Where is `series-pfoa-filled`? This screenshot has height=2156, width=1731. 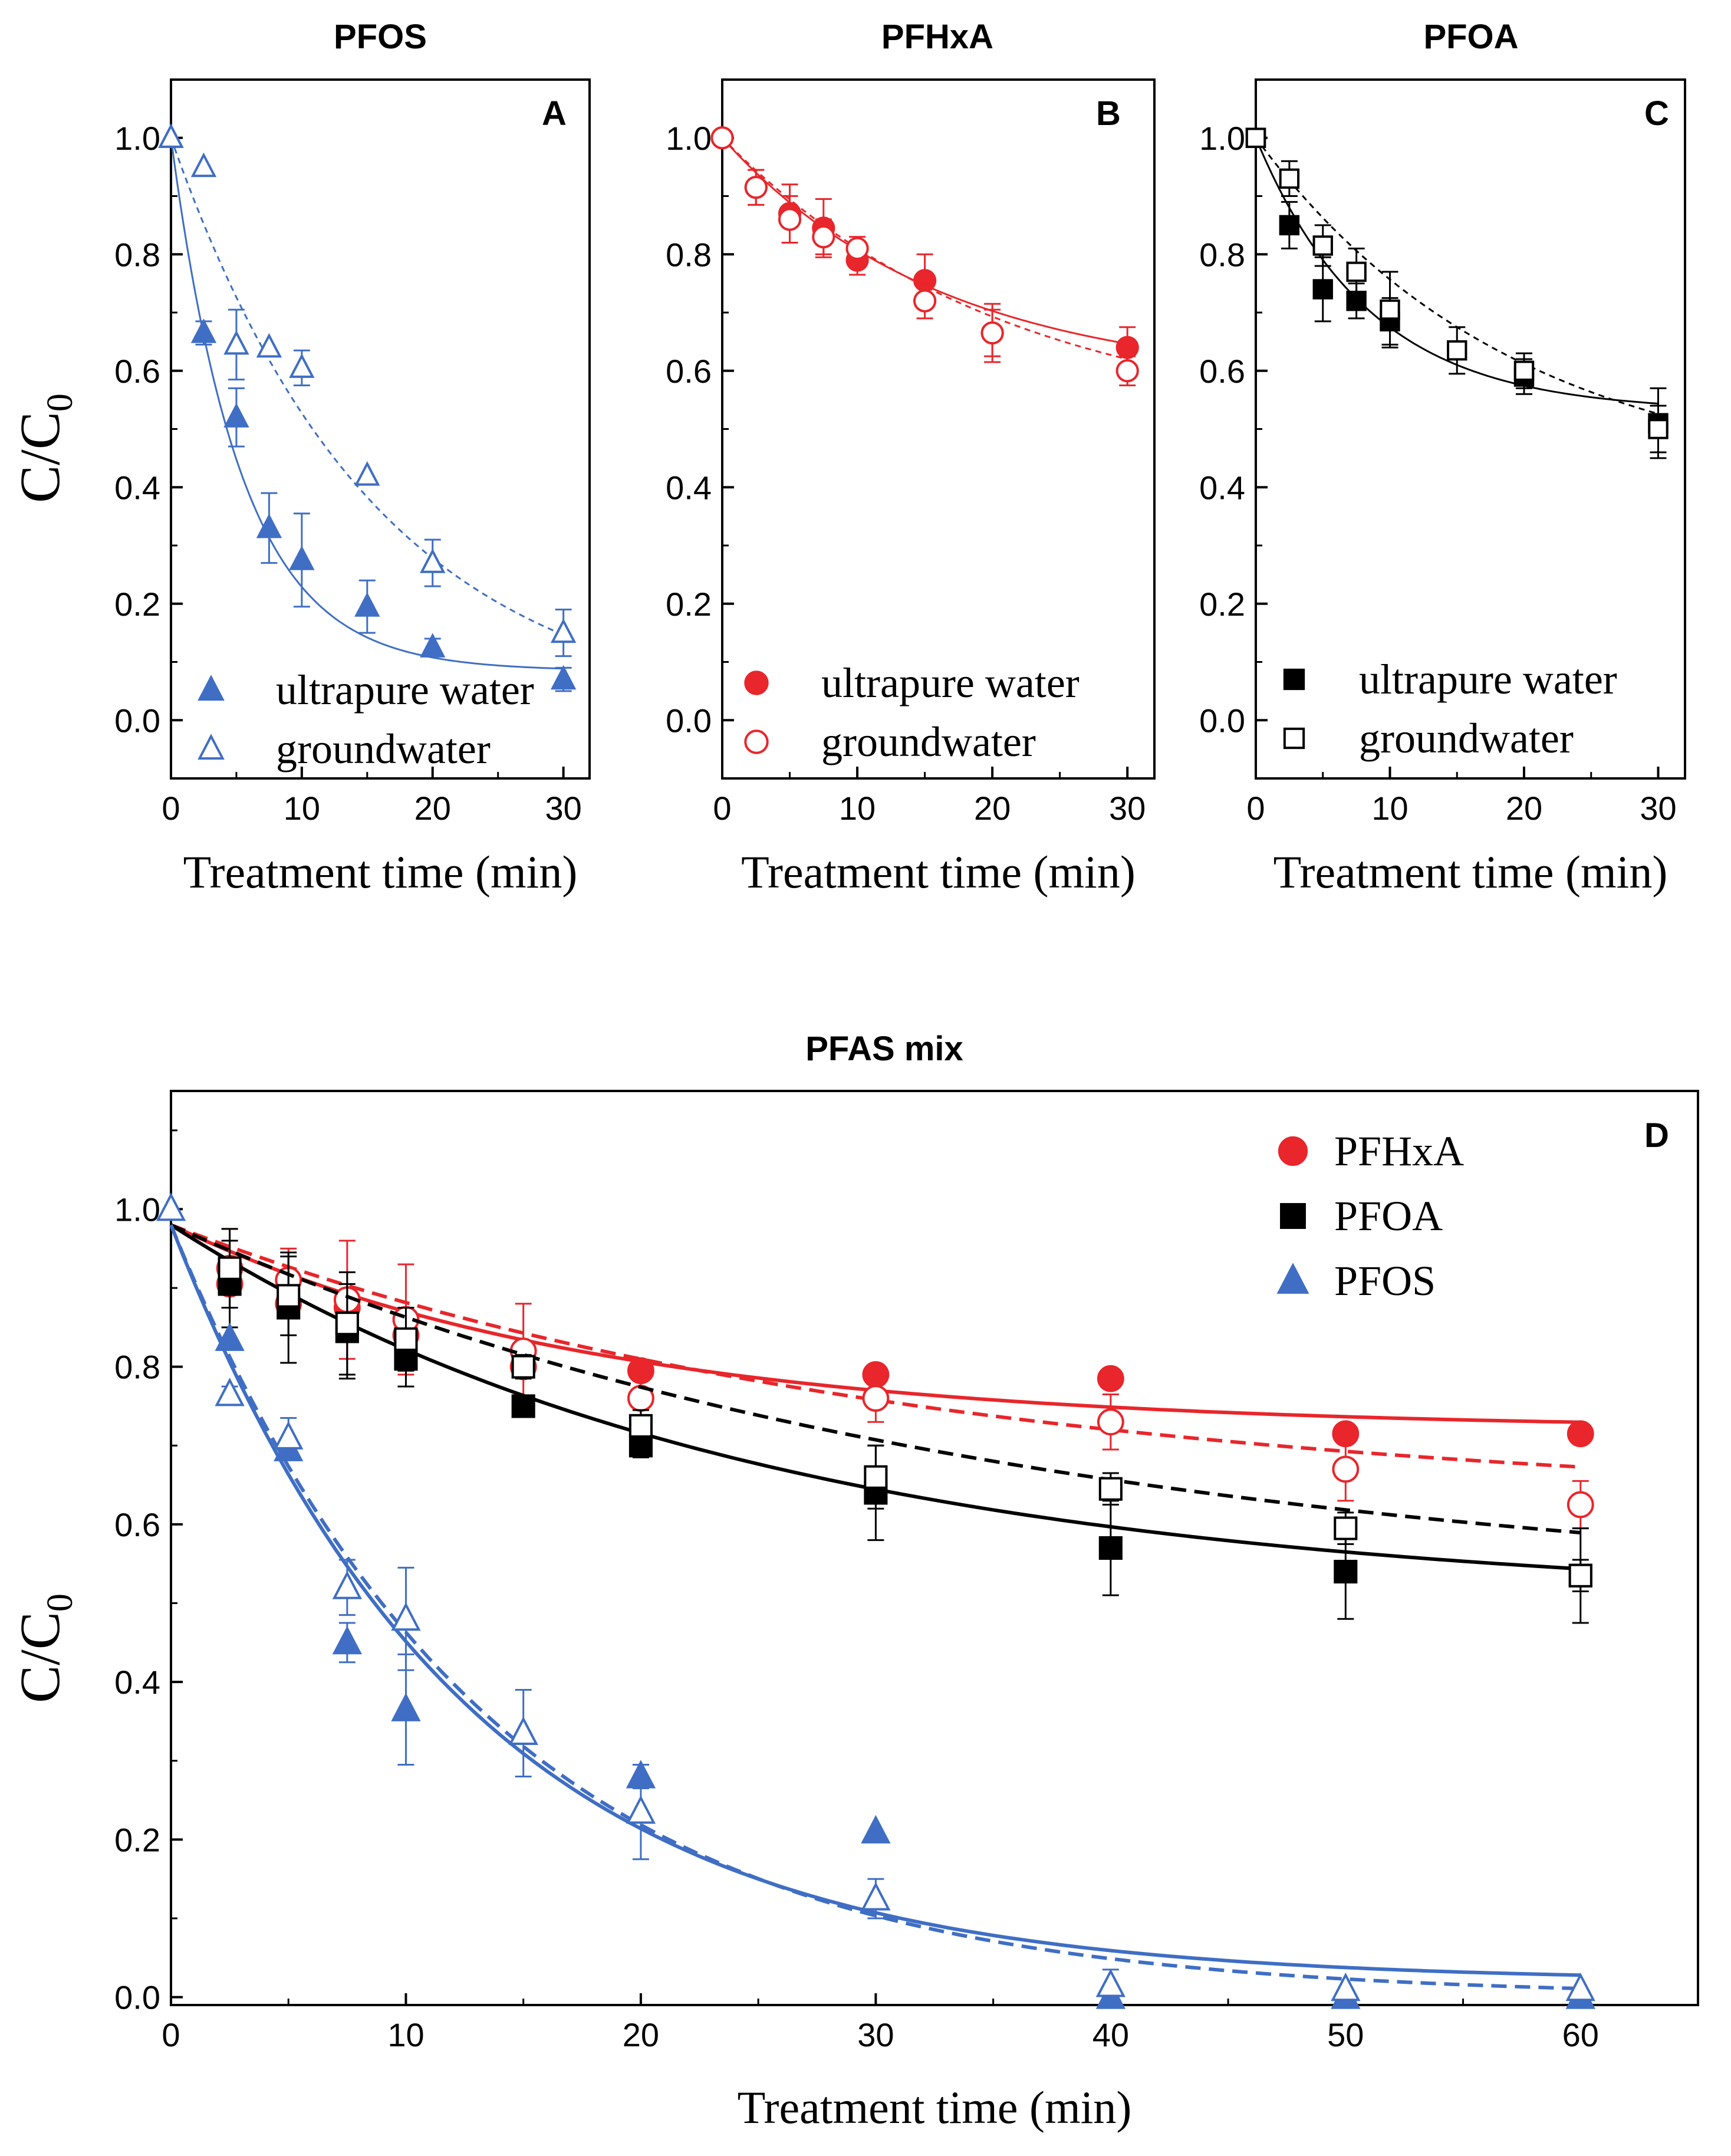
series-pfoa-filled is located at coordinates (1457, 293).